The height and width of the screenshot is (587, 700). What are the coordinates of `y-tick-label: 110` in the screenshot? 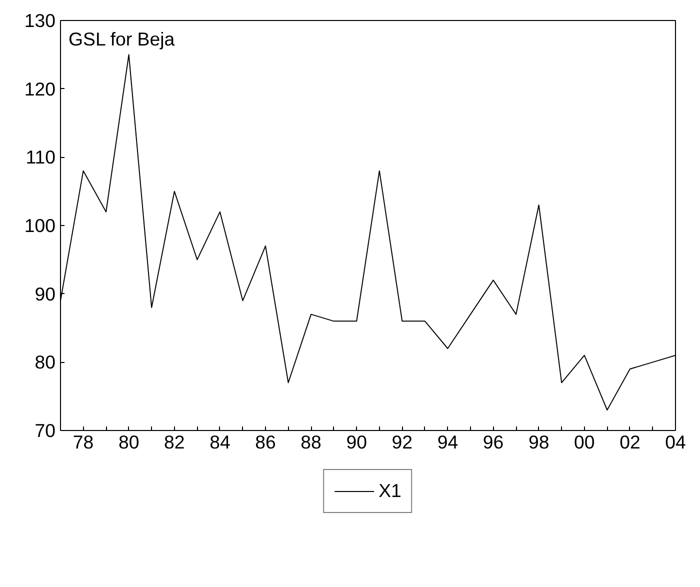 It's located at (41, 157).